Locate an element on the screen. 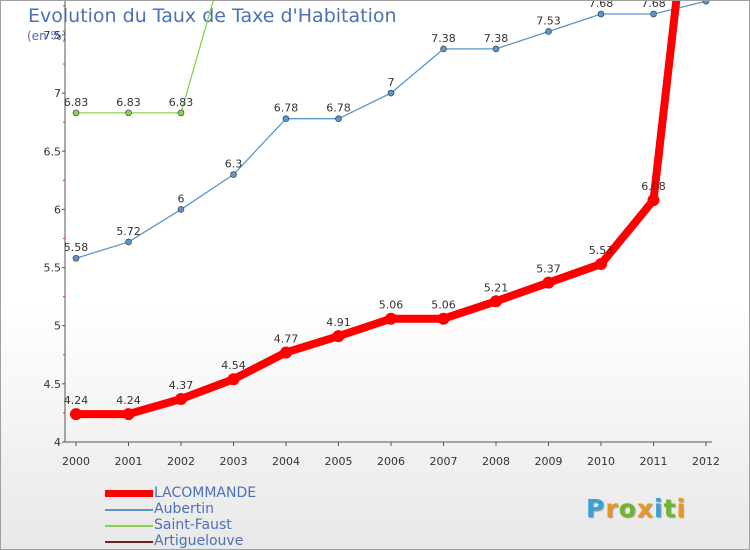 The image size is (750, 550). data-label-aubertin: 6 is located at coordinates (181, 198).